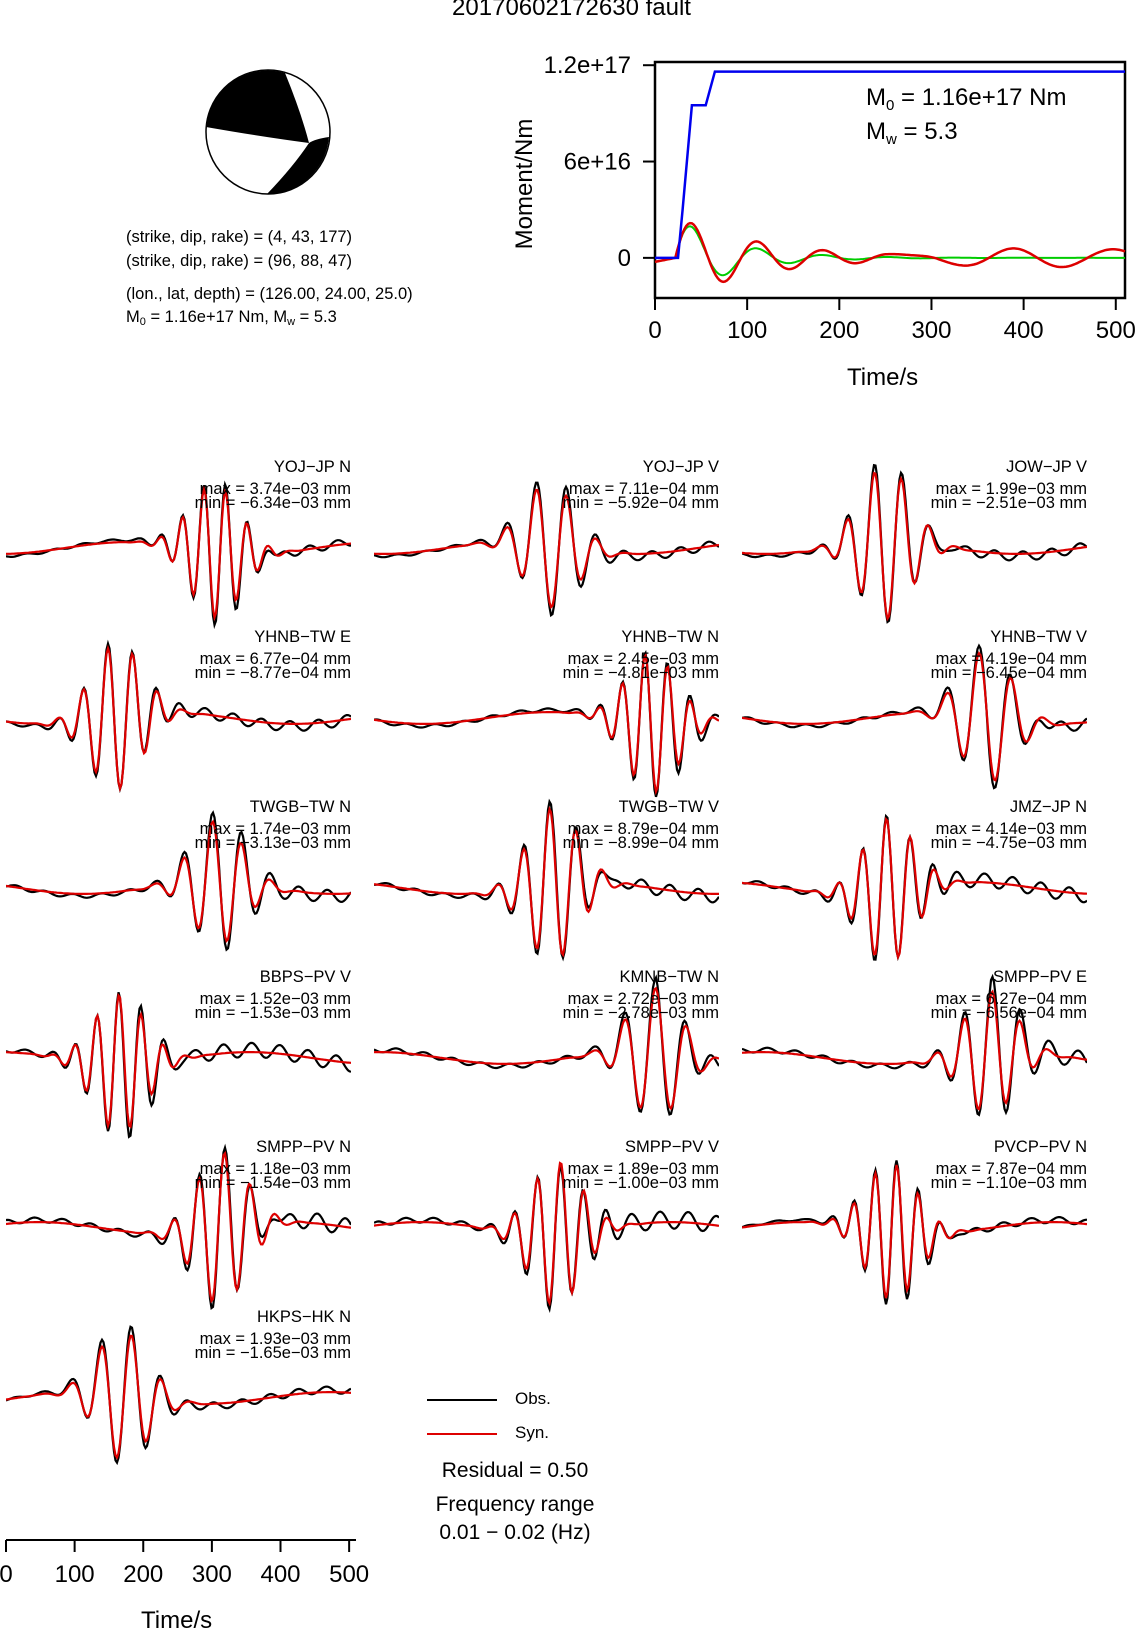  Describe the element at coordinates (1008, 673) in the screenshot. I see `station-min-value: min = −6.45e−04 mm` at that location.